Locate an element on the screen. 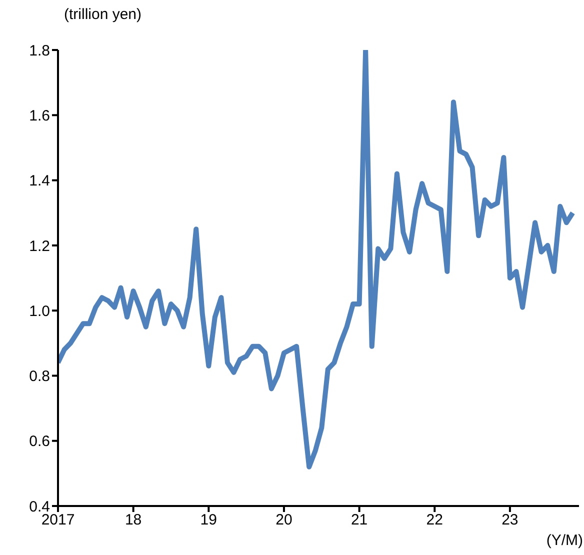  y-axis-title: (trillion yen) is located at coordinates (103, 14).